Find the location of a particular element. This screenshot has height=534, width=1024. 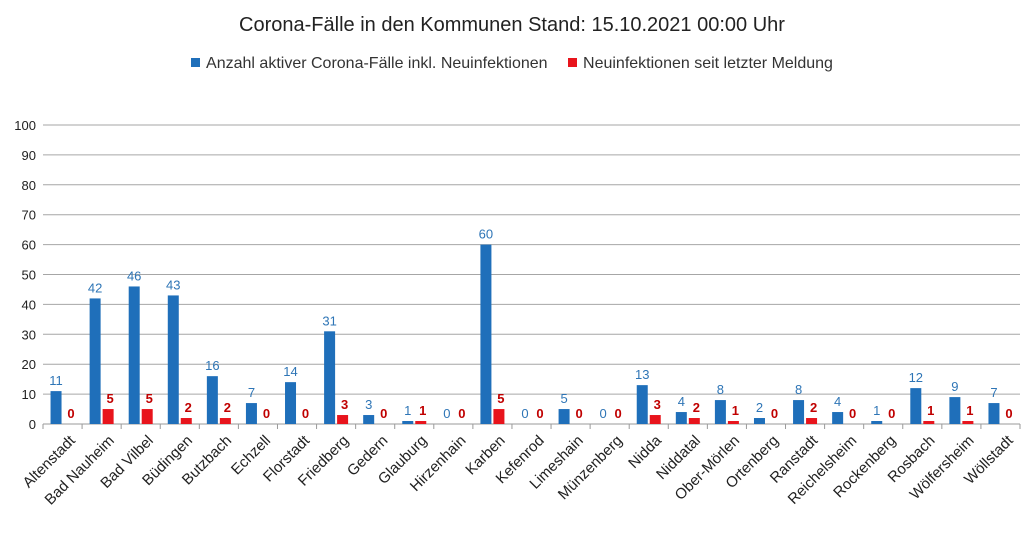

data-label-active: 3 is located at coordinates (368, 404).